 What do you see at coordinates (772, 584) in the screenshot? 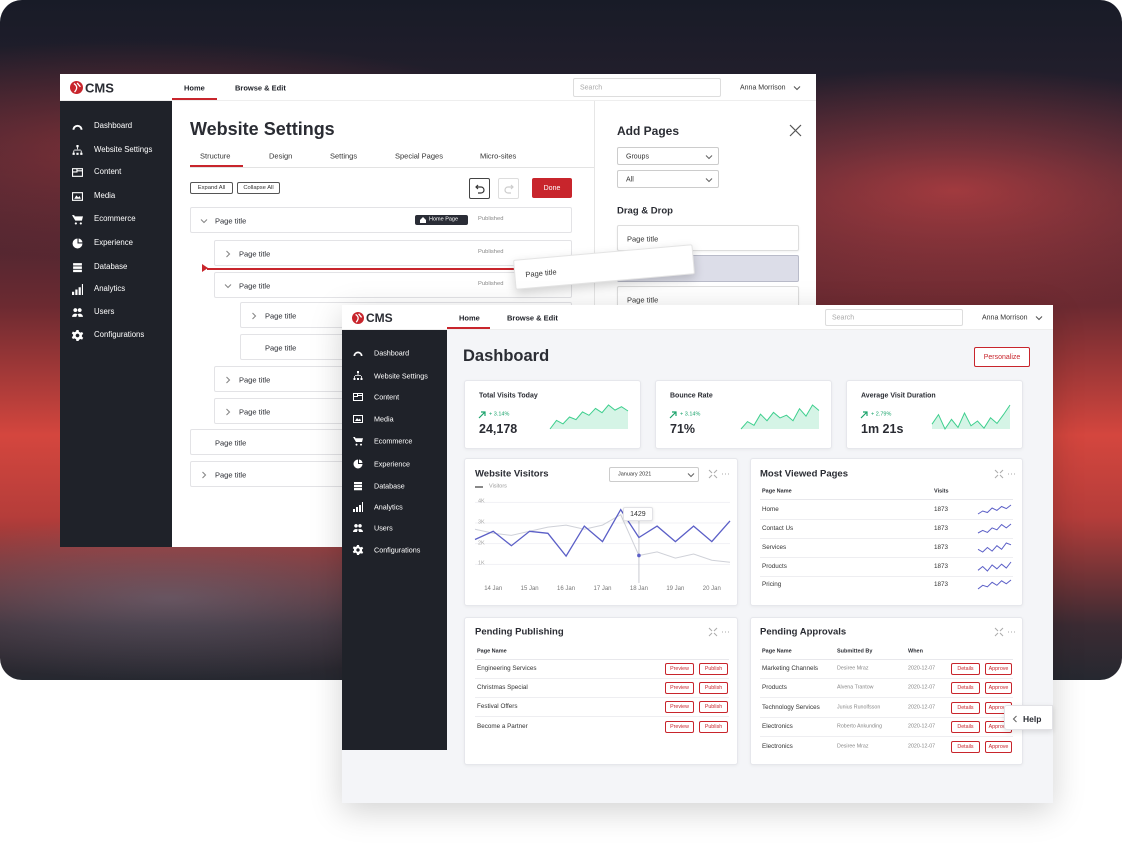
I see `page-name: Pricing` at bounding box center [772, 584].